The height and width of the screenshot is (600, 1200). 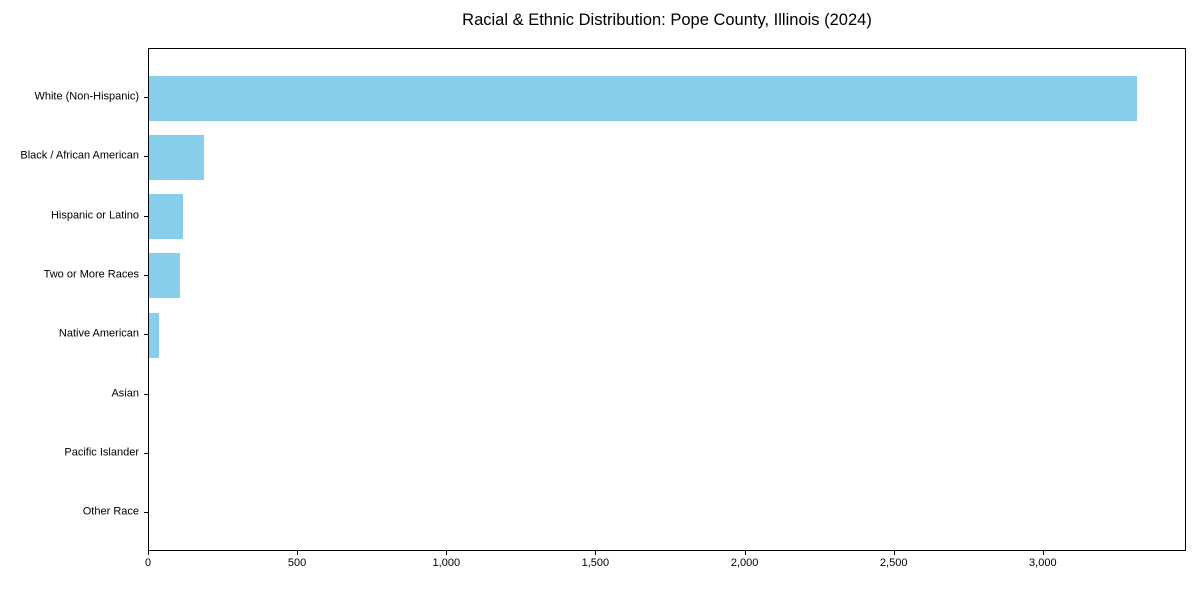 I want to click on x-axis-tick-label: 3,000, so click(x=1043, y=563).